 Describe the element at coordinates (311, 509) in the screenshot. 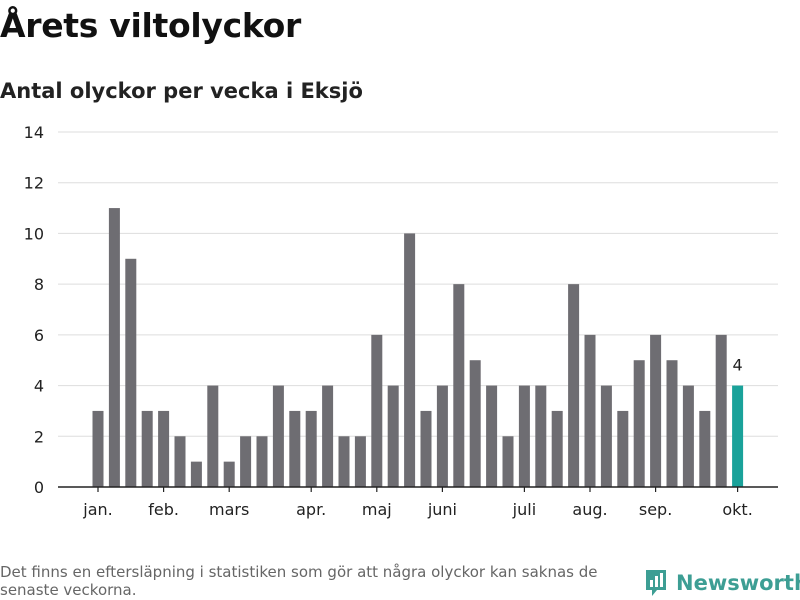

I see `x-tick-label: apr.` at that location.